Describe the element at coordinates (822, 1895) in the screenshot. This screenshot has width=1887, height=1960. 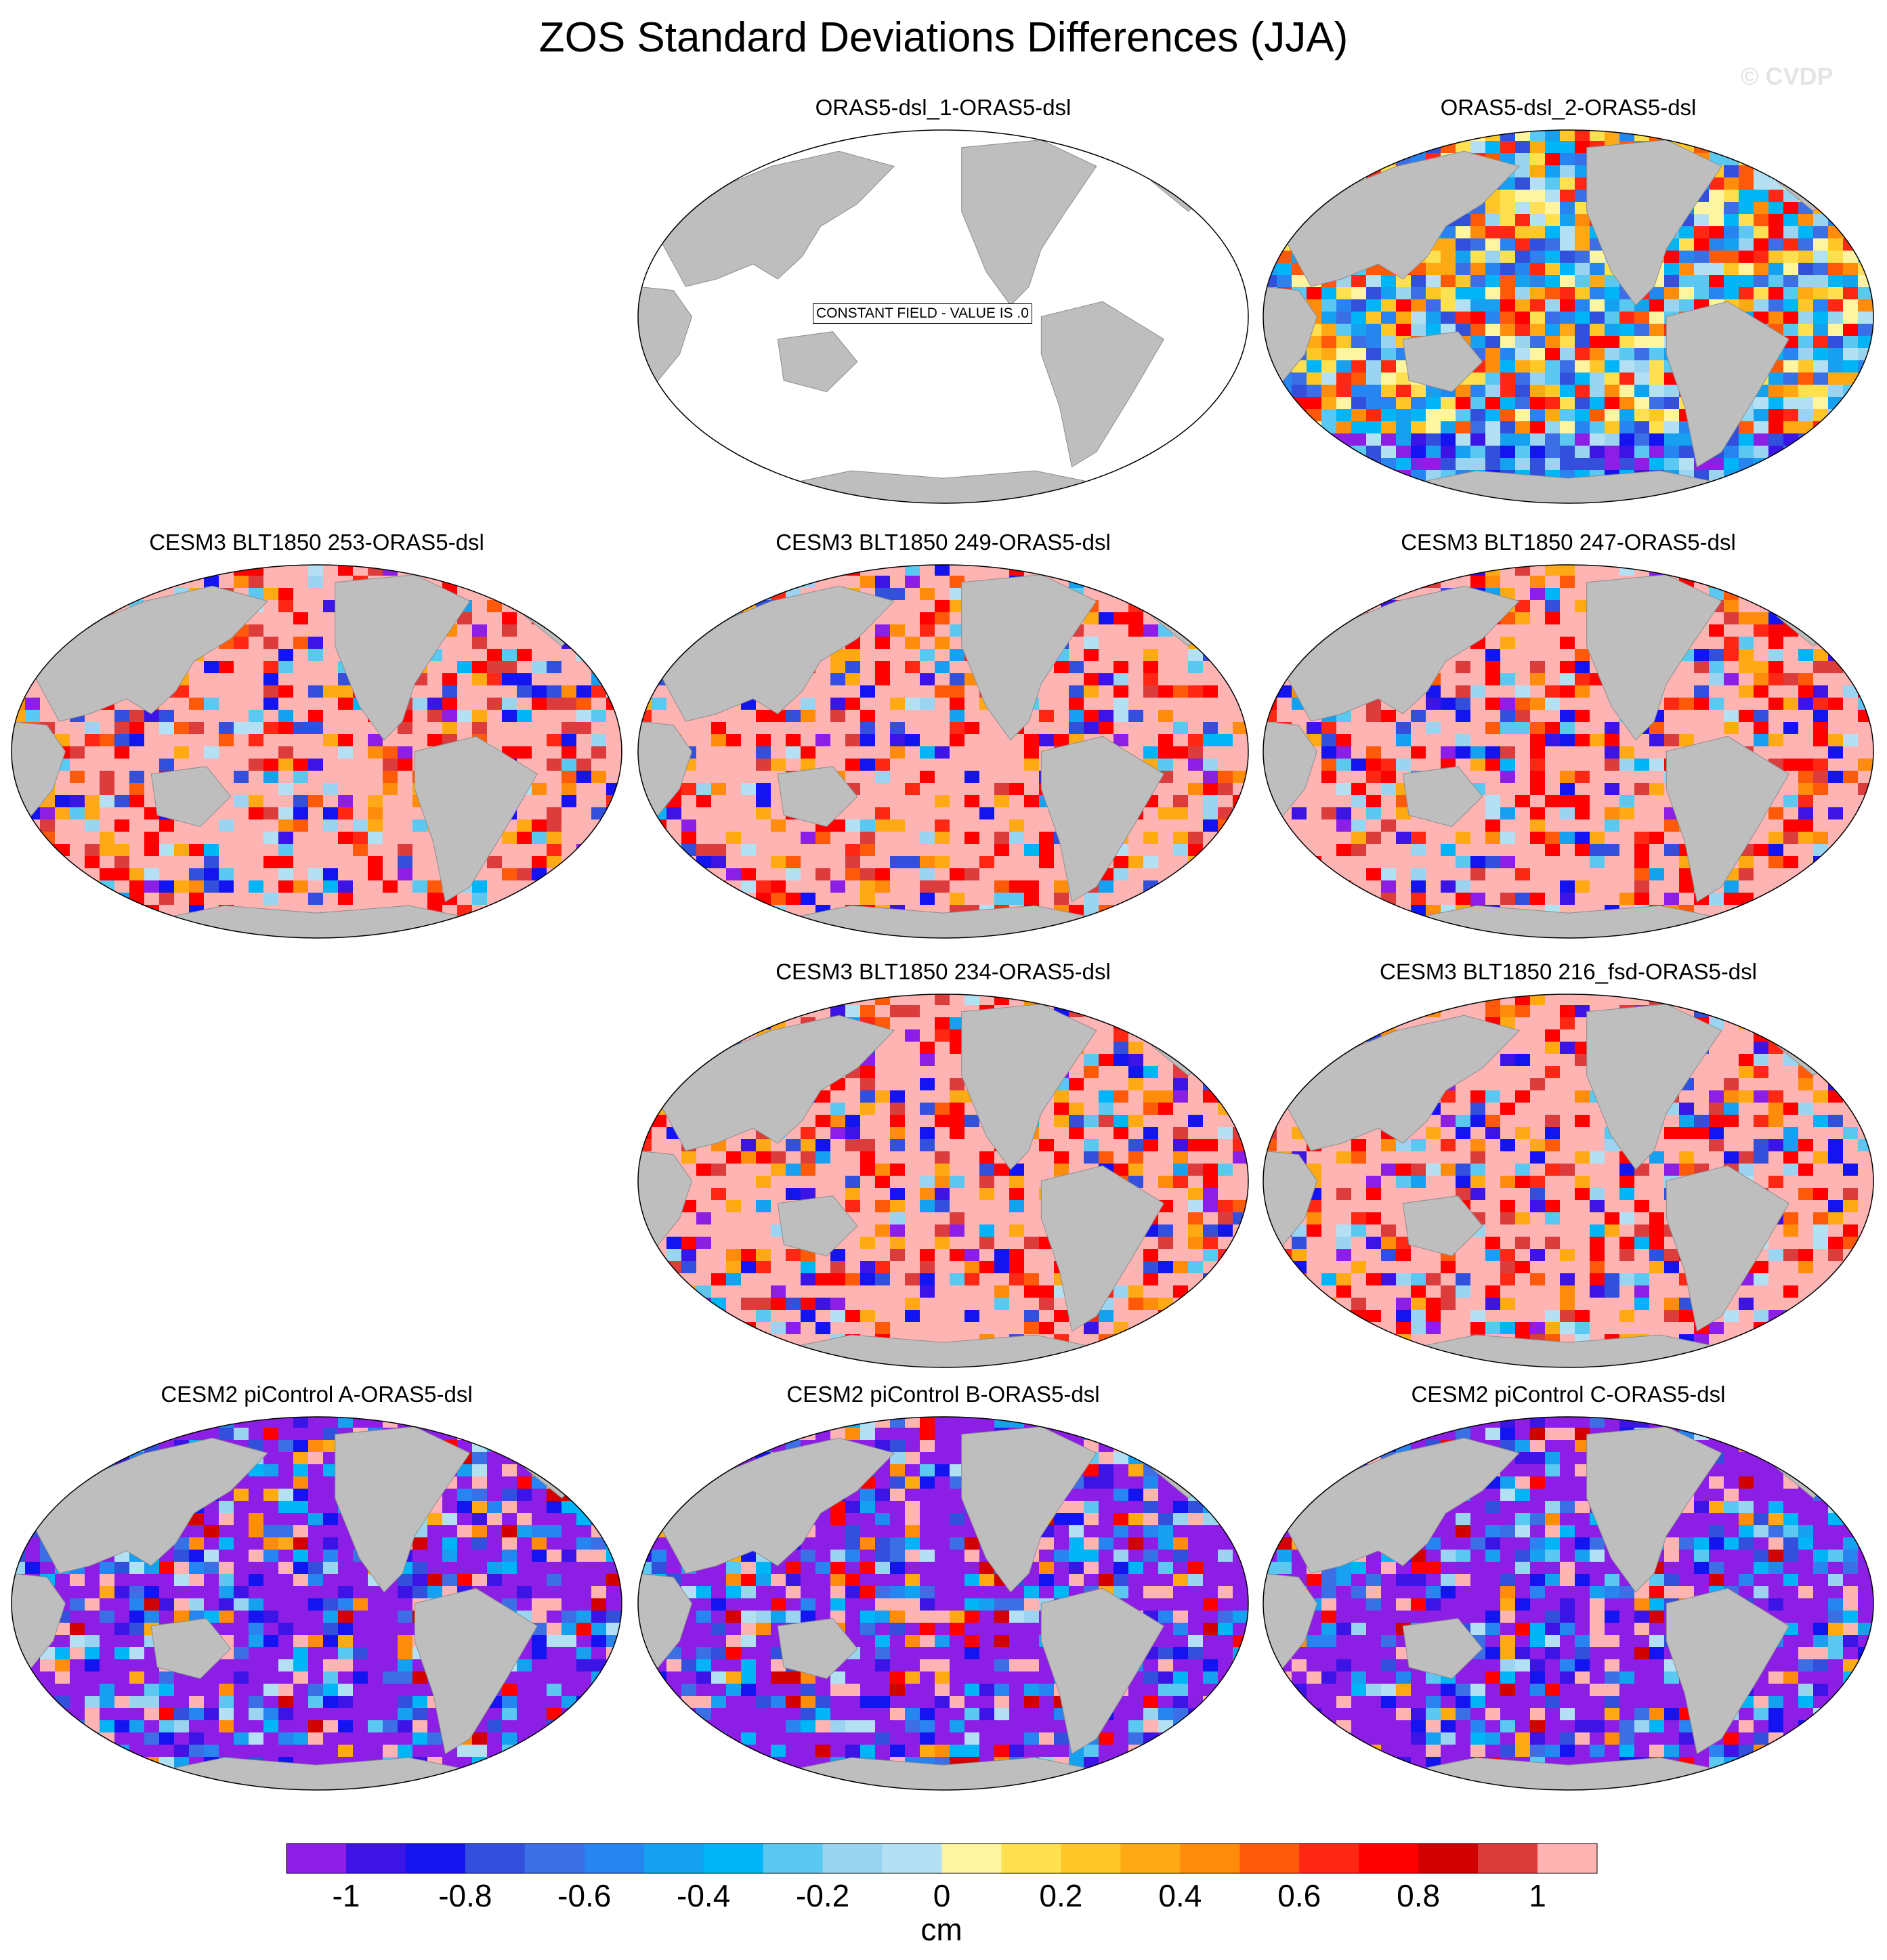
I see `colorbar-tick-label: -0.2` at that location.